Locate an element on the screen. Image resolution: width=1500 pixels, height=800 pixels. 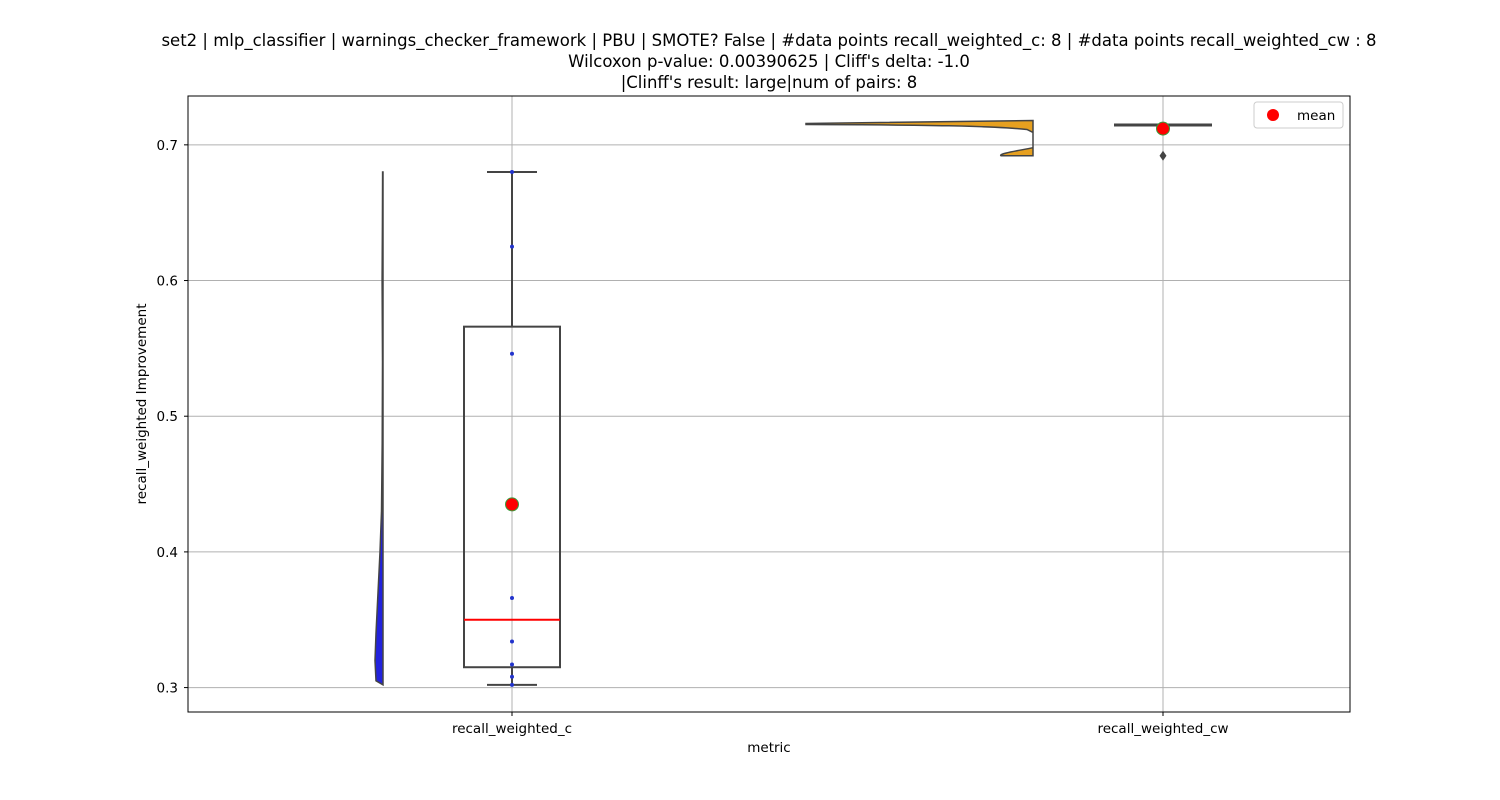
outlier-point is located at coordinates (1163, 155).